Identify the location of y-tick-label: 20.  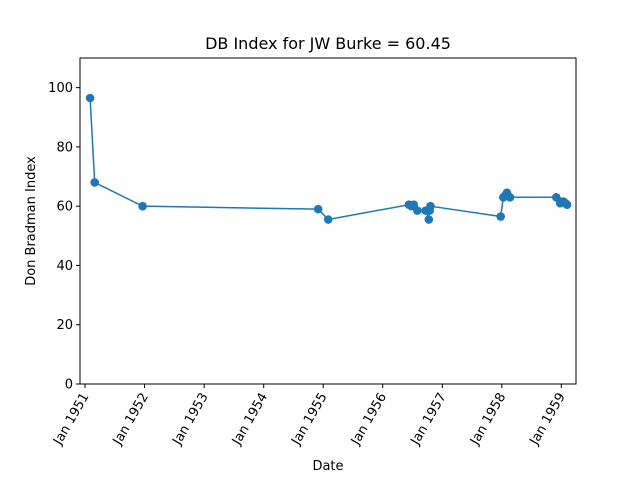
(64, 325).